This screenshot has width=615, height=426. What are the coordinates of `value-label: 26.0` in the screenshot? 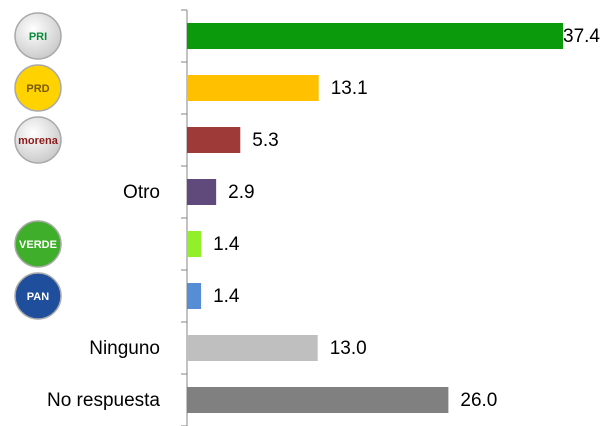 It's located at (478, 400).